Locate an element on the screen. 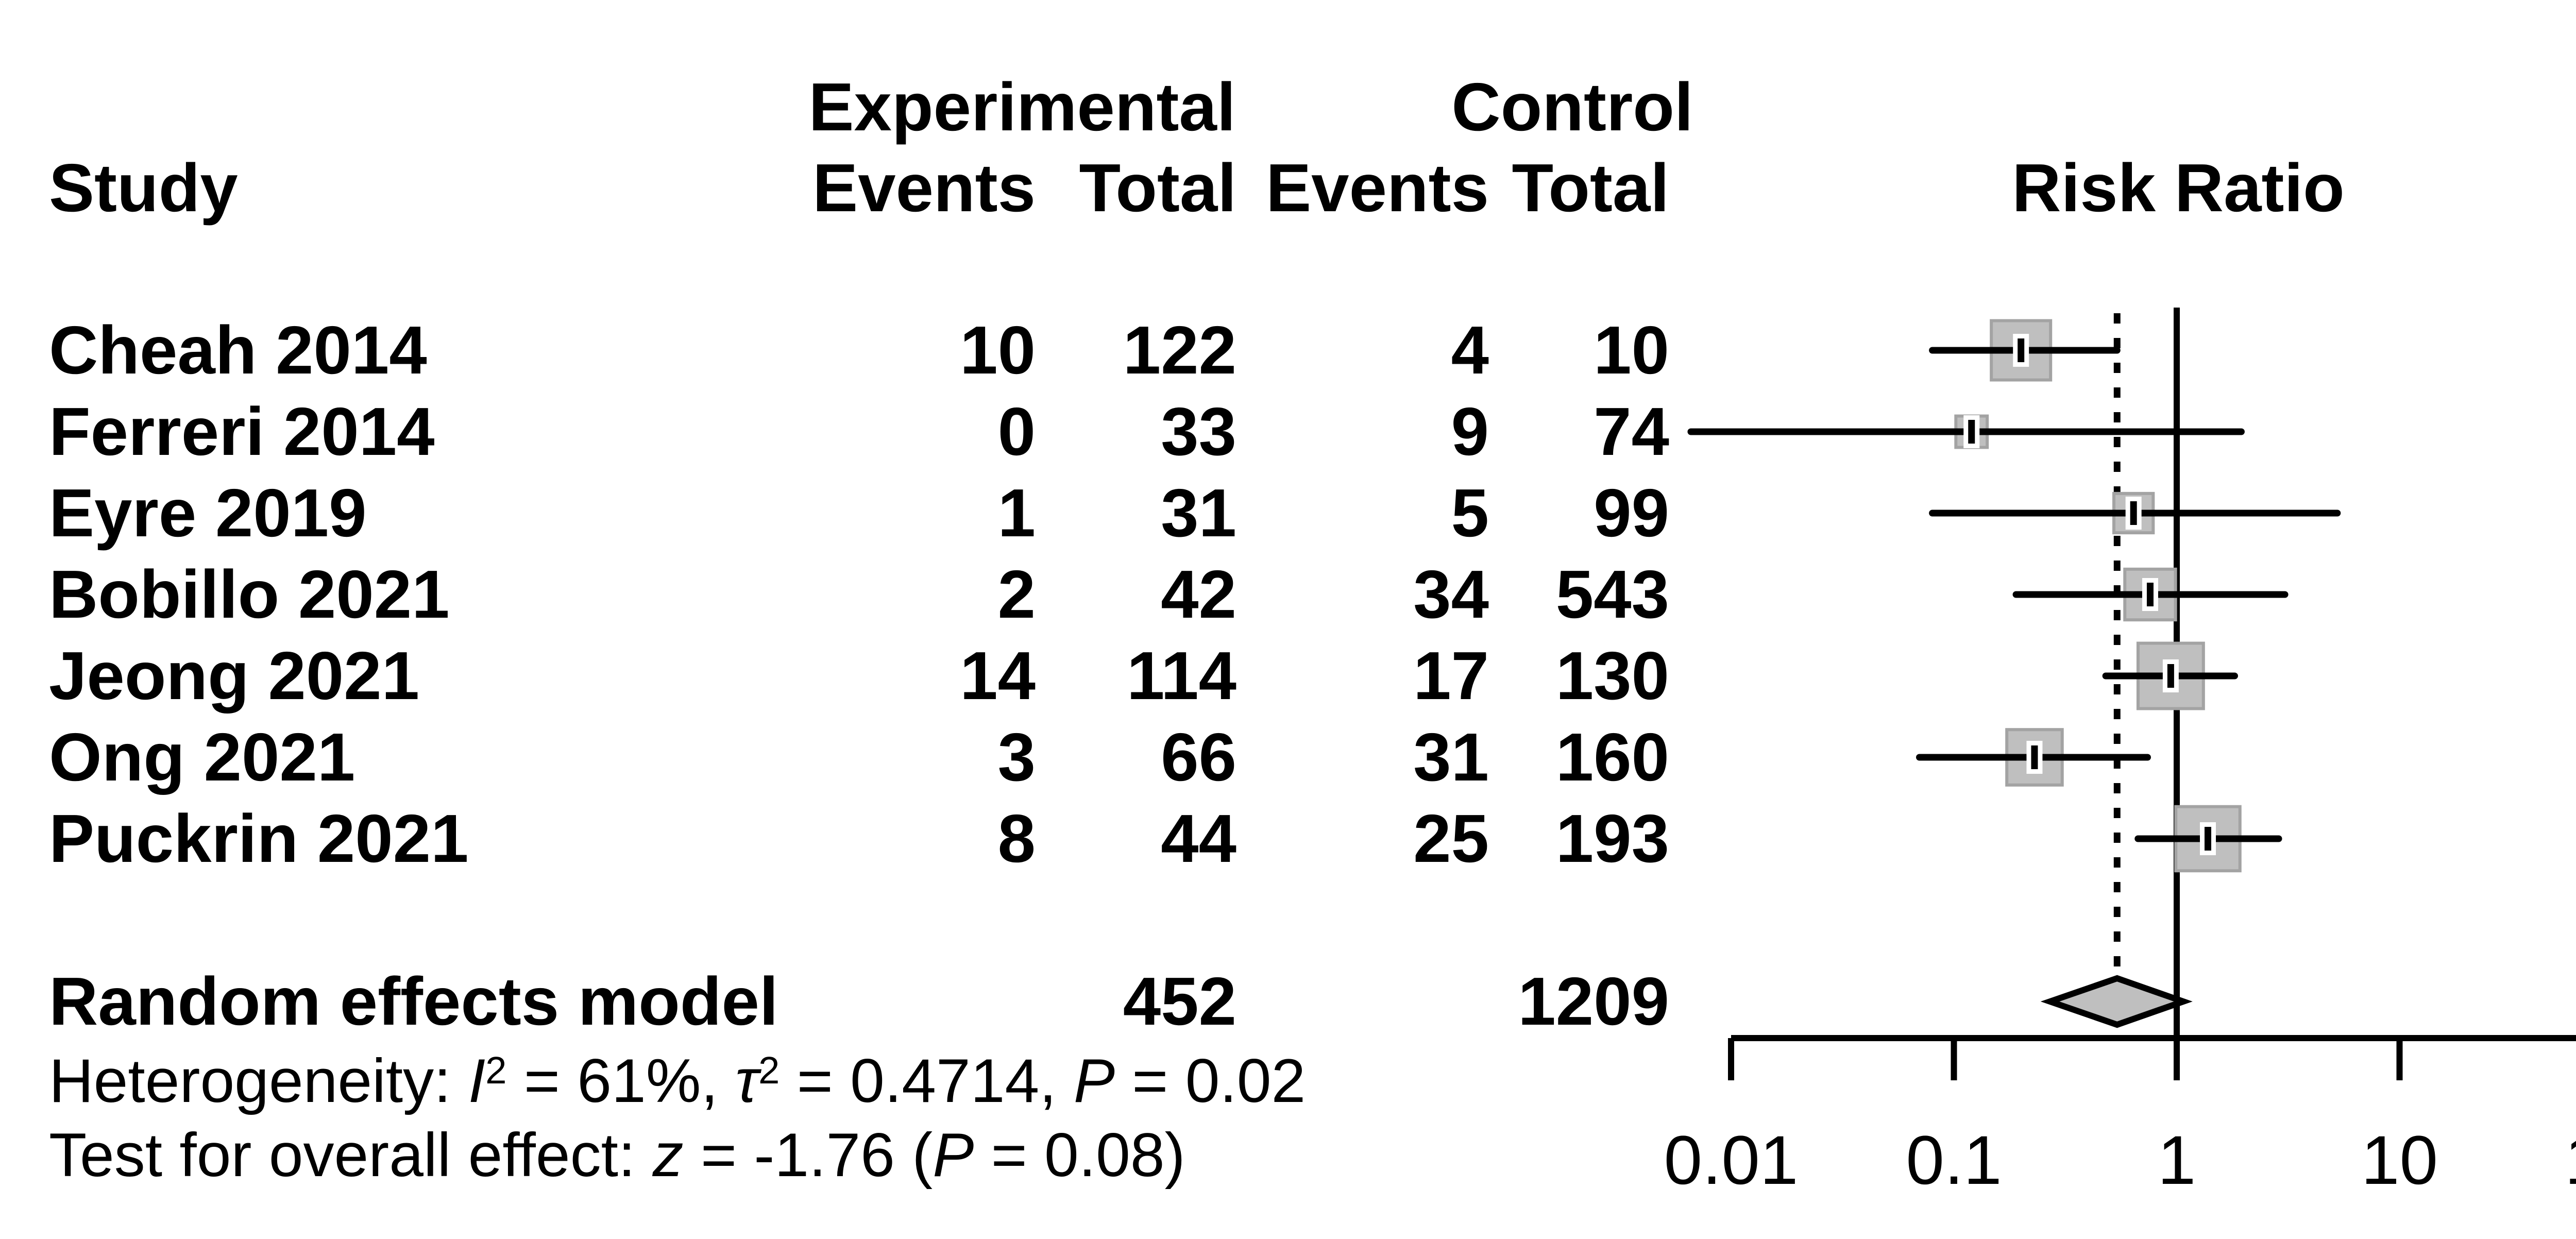 The height and width of the screenshot is (1239, 2576). header-experimental: Experimental is located at coordinates (1022, 107).